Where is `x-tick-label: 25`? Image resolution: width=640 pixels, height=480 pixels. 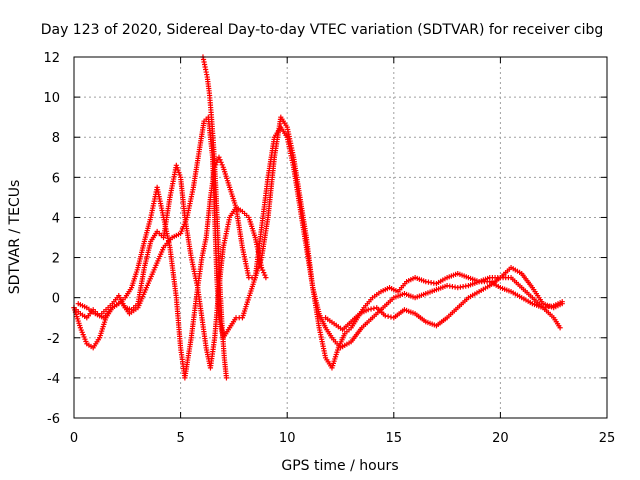 x-tick-label: 25 is located at coordinates (607, 438).